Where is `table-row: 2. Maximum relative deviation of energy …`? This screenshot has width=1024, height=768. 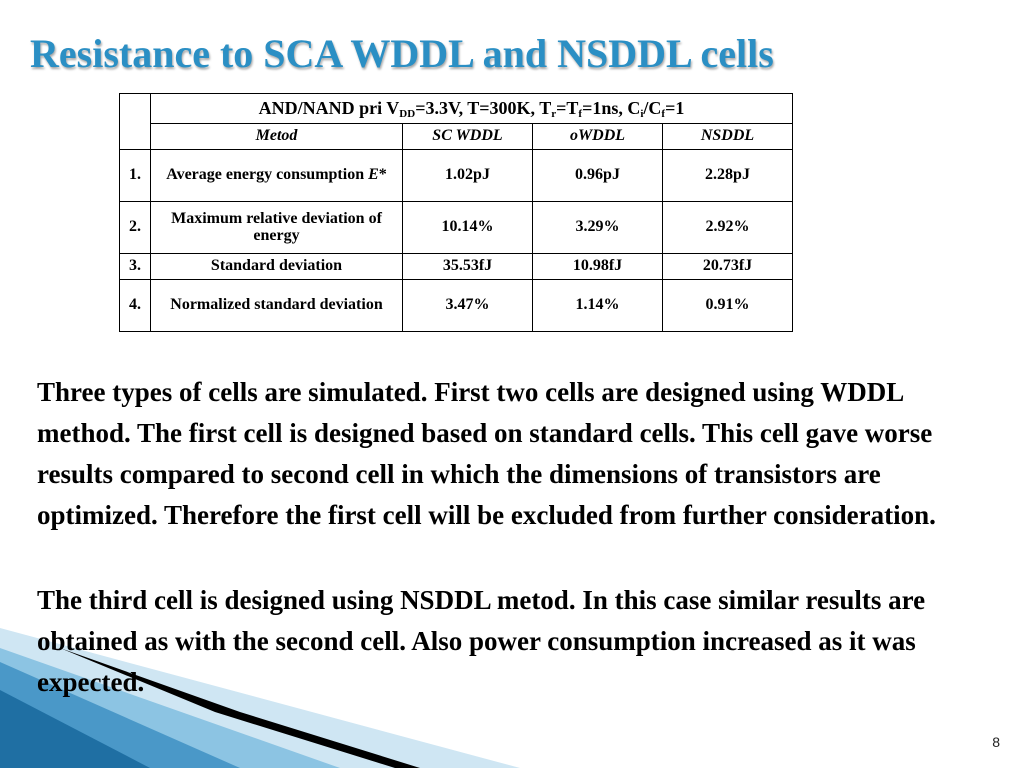
table-row: 2. Maximum relative deviation of energy … is located at coordinates (456, 227).